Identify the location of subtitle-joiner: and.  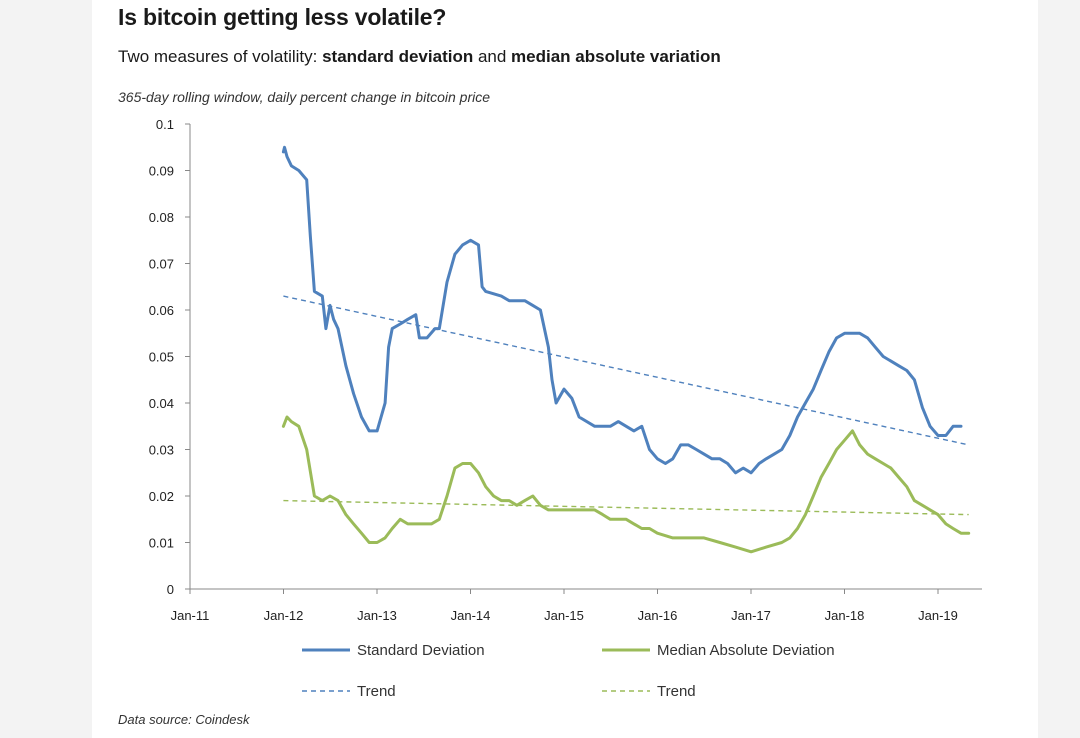
(492, 56).